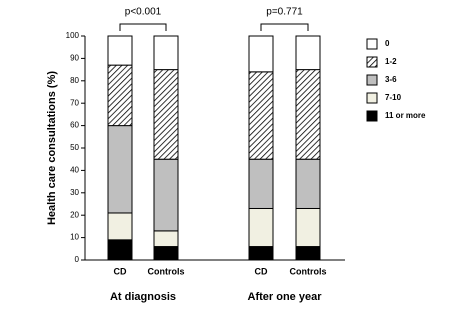 The image size is (456, 317). I want to click on legend-label: 0, so click(387, 43).